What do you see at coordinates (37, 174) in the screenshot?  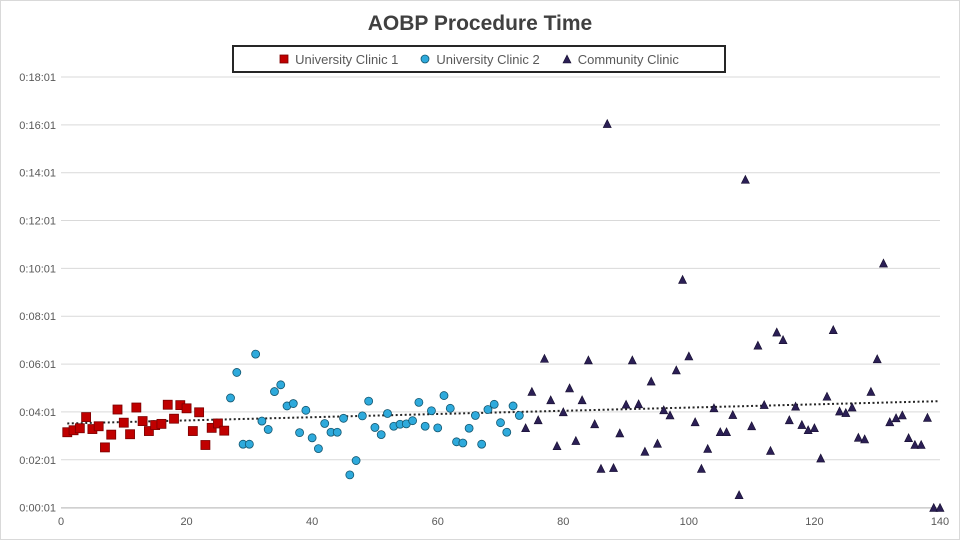 I see `y-tick-label: 0:14:01` at bounding box center [37, 174].